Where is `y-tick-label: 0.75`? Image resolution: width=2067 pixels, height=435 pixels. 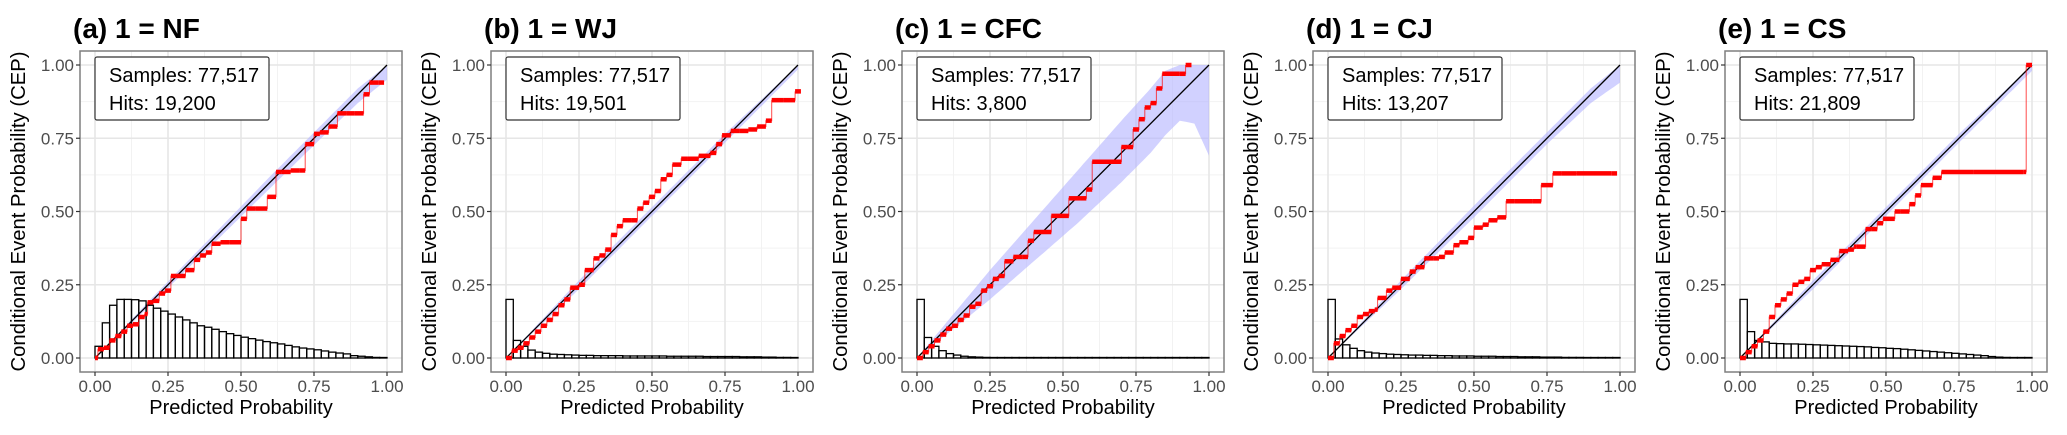 y-tick-label: 0.75 is located at coordinates (57, 138).